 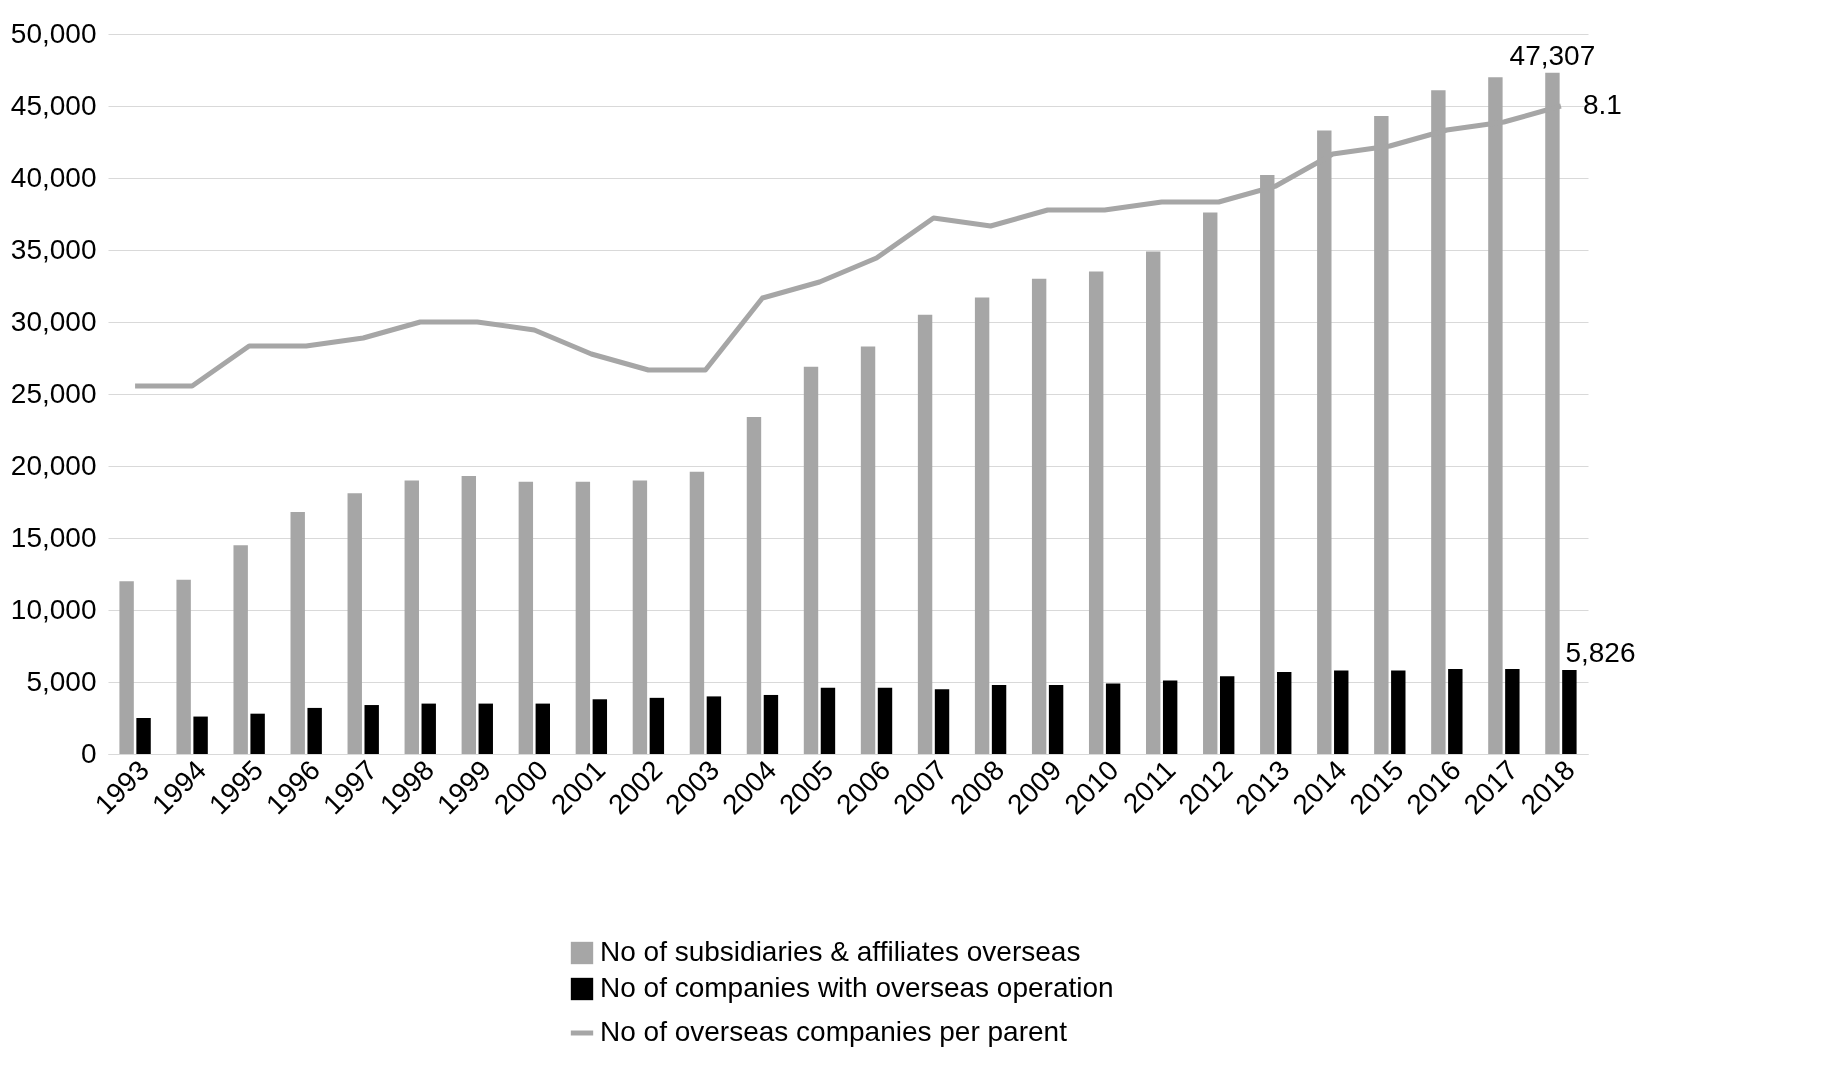 I want to click on y-tick-label: 45,000, so click(x=53, y=105).